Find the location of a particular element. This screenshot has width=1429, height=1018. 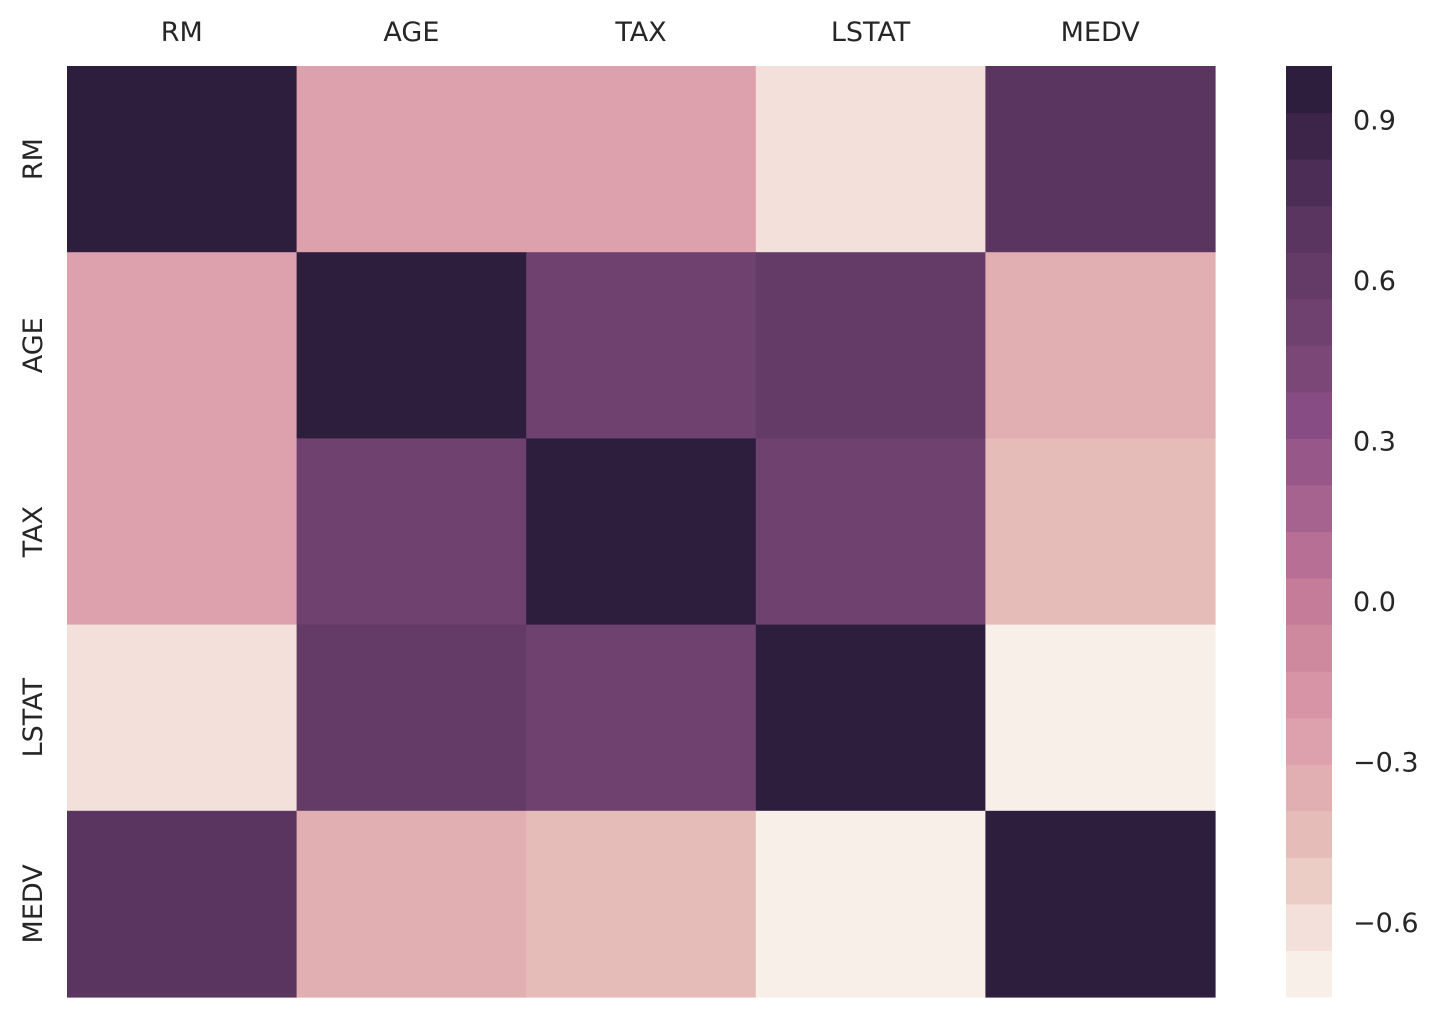

heatmap-cell-lstat-tax is located at coordinates (641, 718).